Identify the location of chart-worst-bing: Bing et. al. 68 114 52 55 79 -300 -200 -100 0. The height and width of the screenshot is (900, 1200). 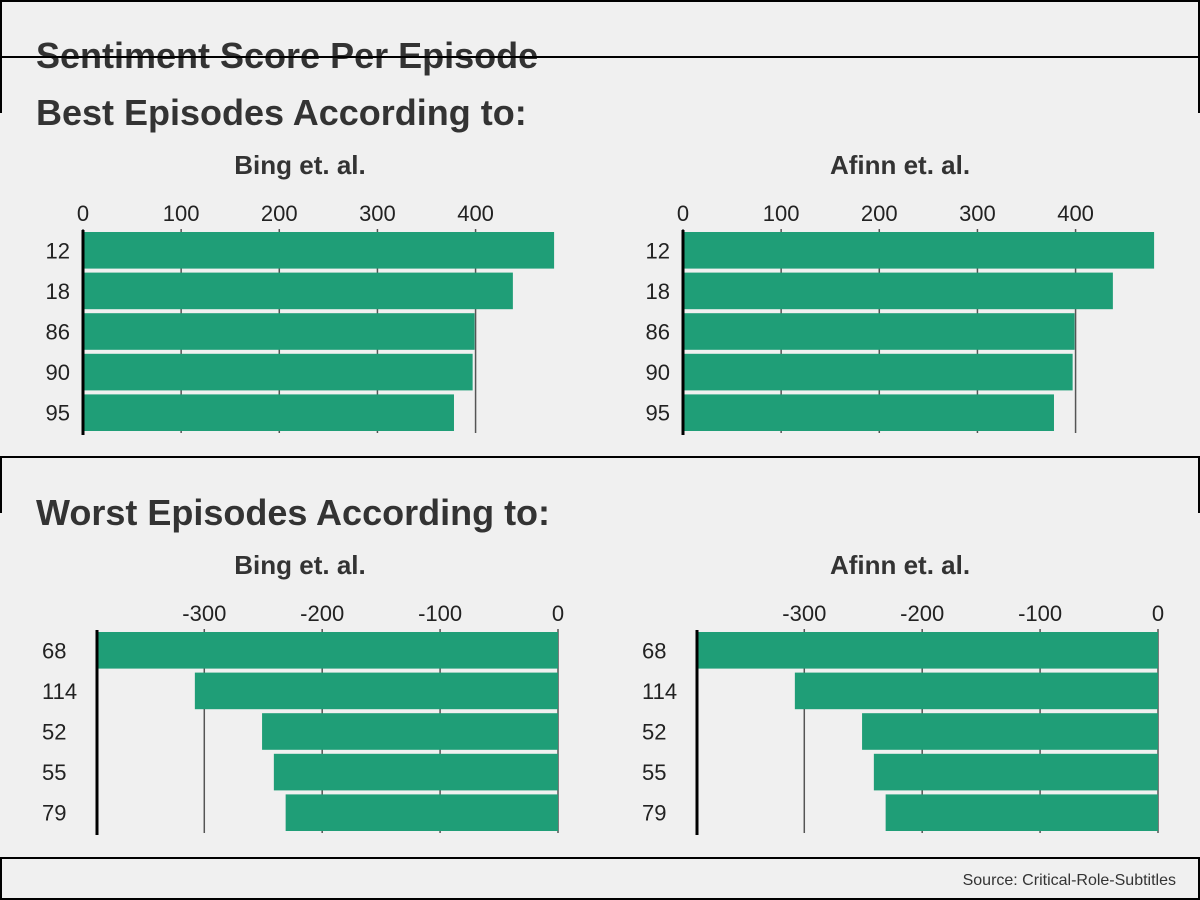
(303, 692).